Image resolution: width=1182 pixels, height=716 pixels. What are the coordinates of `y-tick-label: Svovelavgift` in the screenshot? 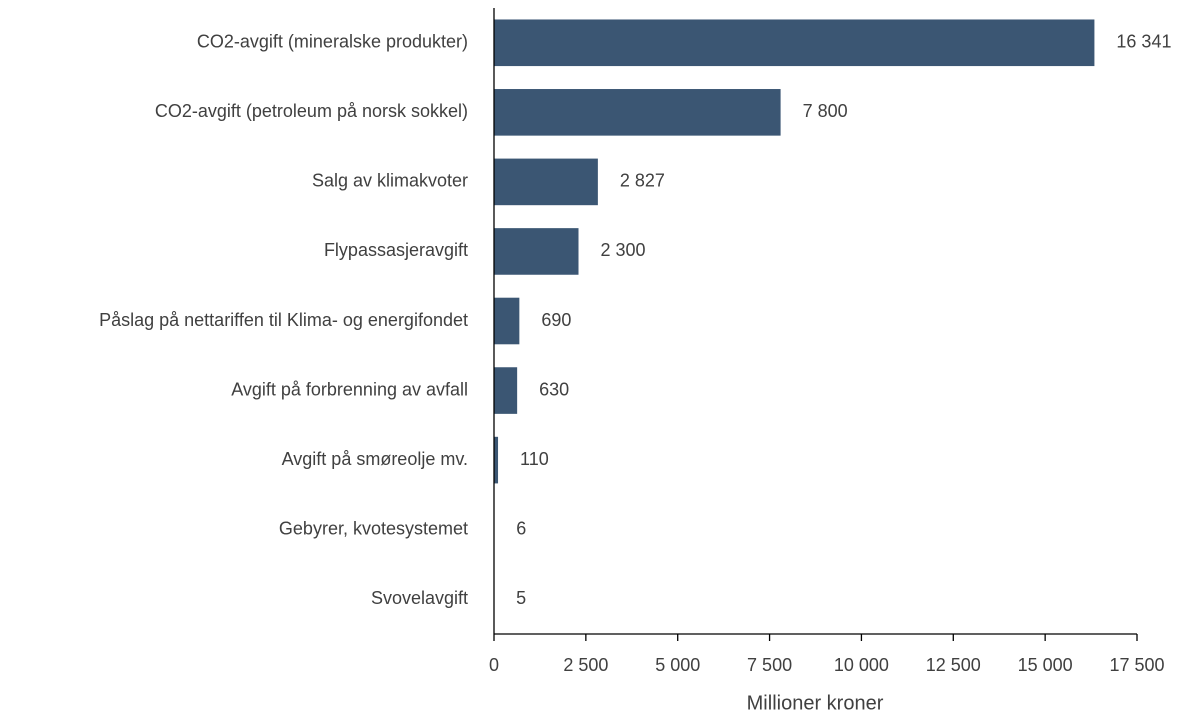 It's located at (419, 598).